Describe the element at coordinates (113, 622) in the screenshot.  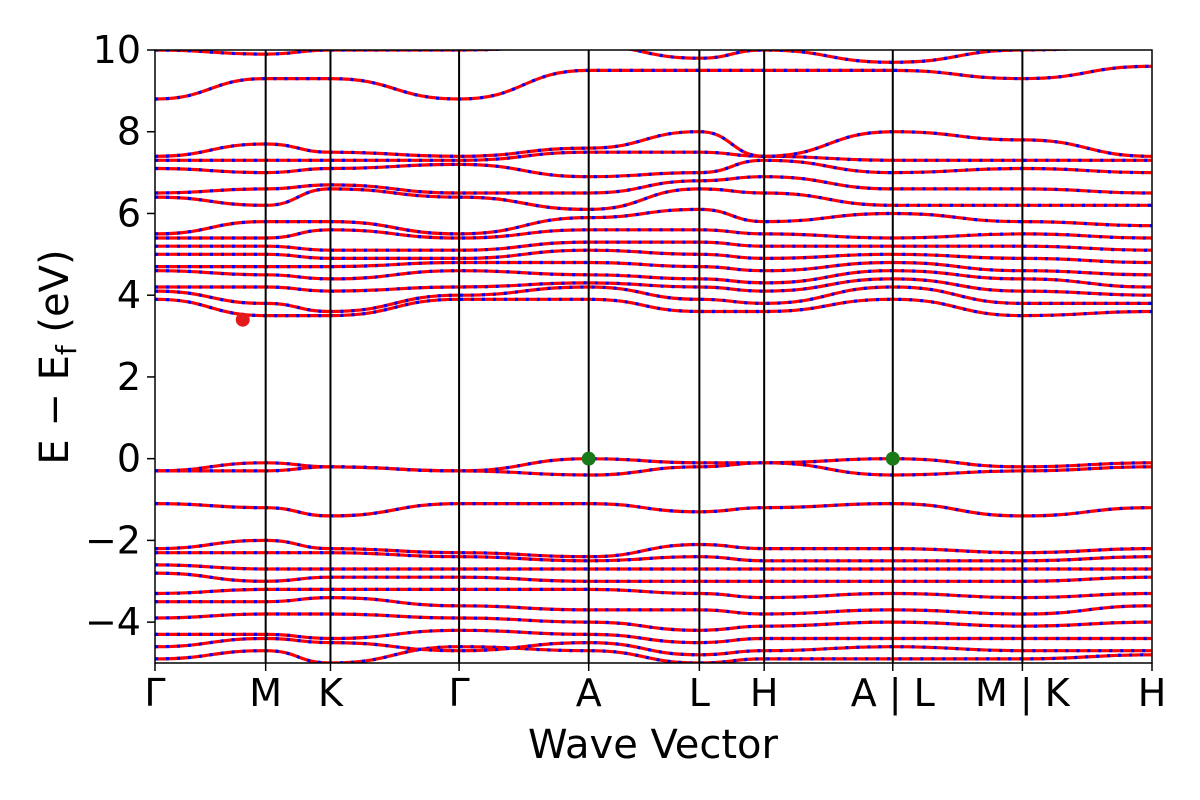
I see `y-tick-label: −4` at that location.